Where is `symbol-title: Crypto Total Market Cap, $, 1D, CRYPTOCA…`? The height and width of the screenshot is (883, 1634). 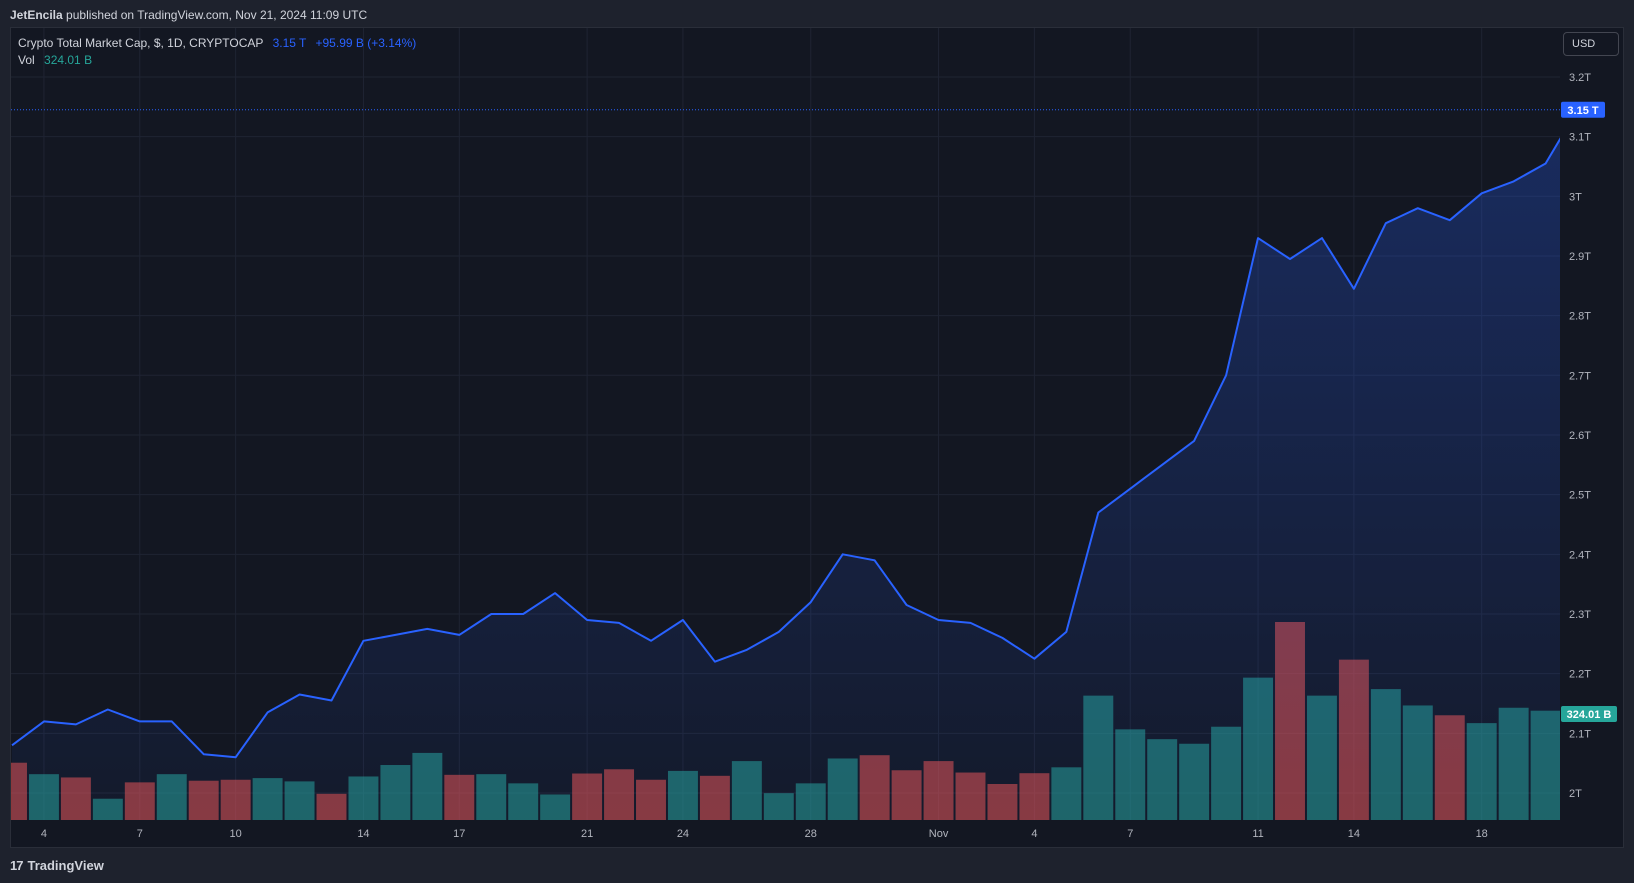
symbol-title: Crypto Total Market Cap, $, 1D, CRYPTOCA… is located at coordinates (141, 43).